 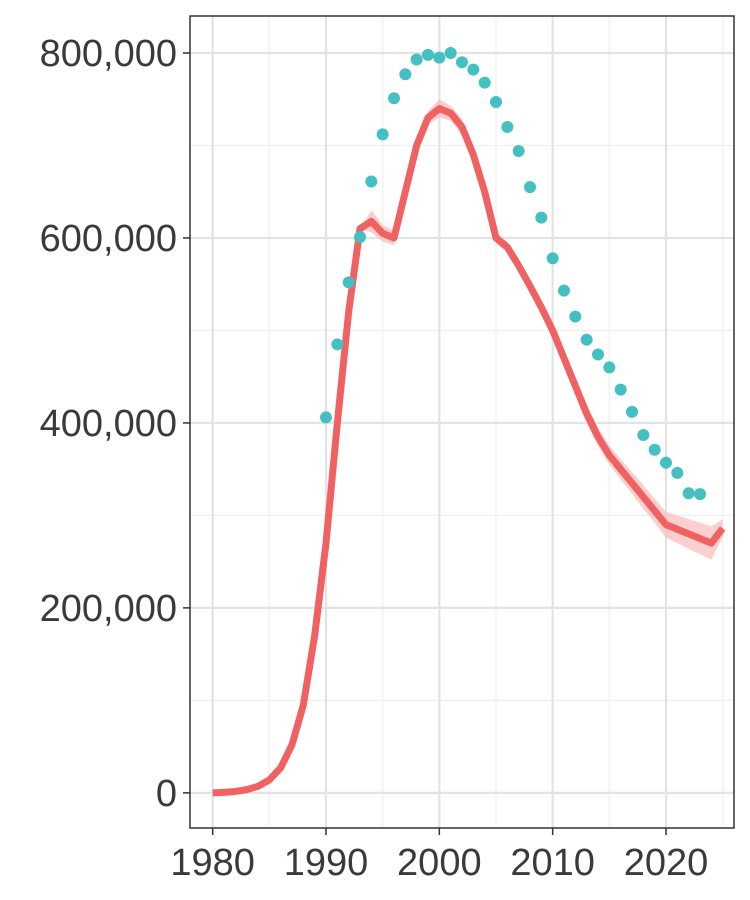 What do you see at coordinates (212, 863) in the screenshot?
I see `x-tick-label: 1980` at bounding box center [212, 863].